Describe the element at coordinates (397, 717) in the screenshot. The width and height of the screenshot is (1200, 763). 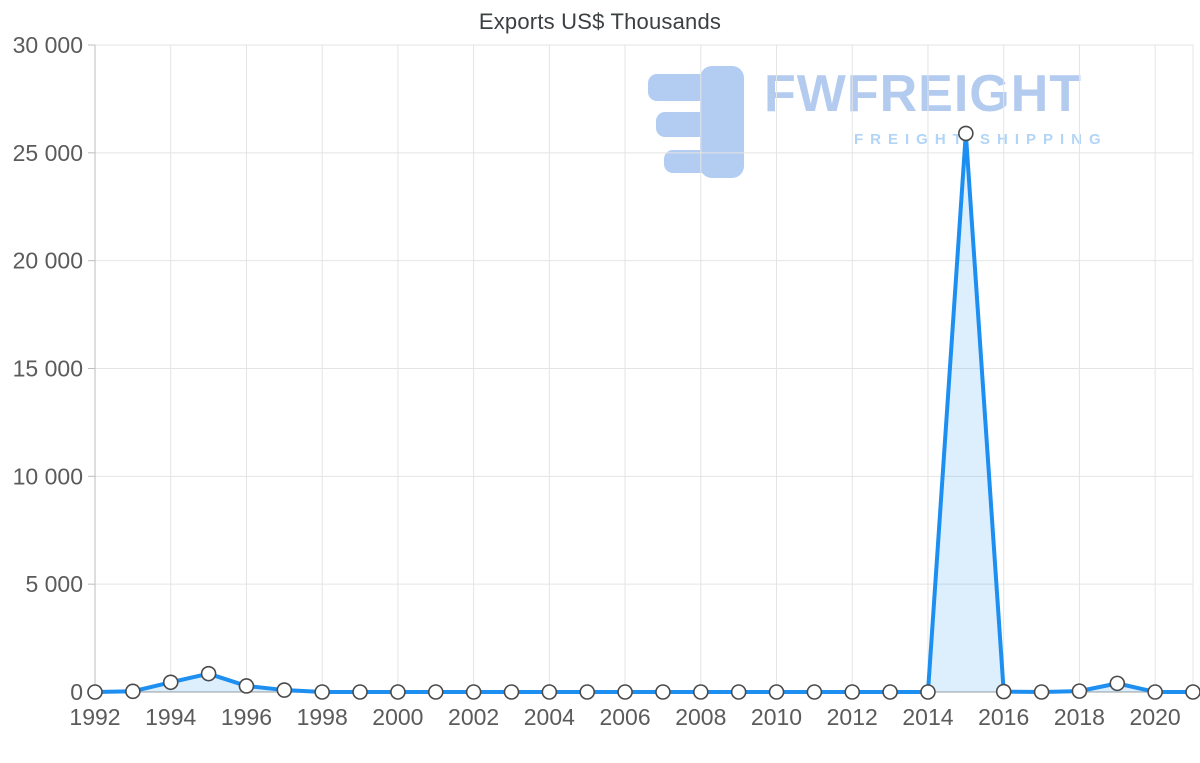
I see `x-axis-label: 2000` at that location.